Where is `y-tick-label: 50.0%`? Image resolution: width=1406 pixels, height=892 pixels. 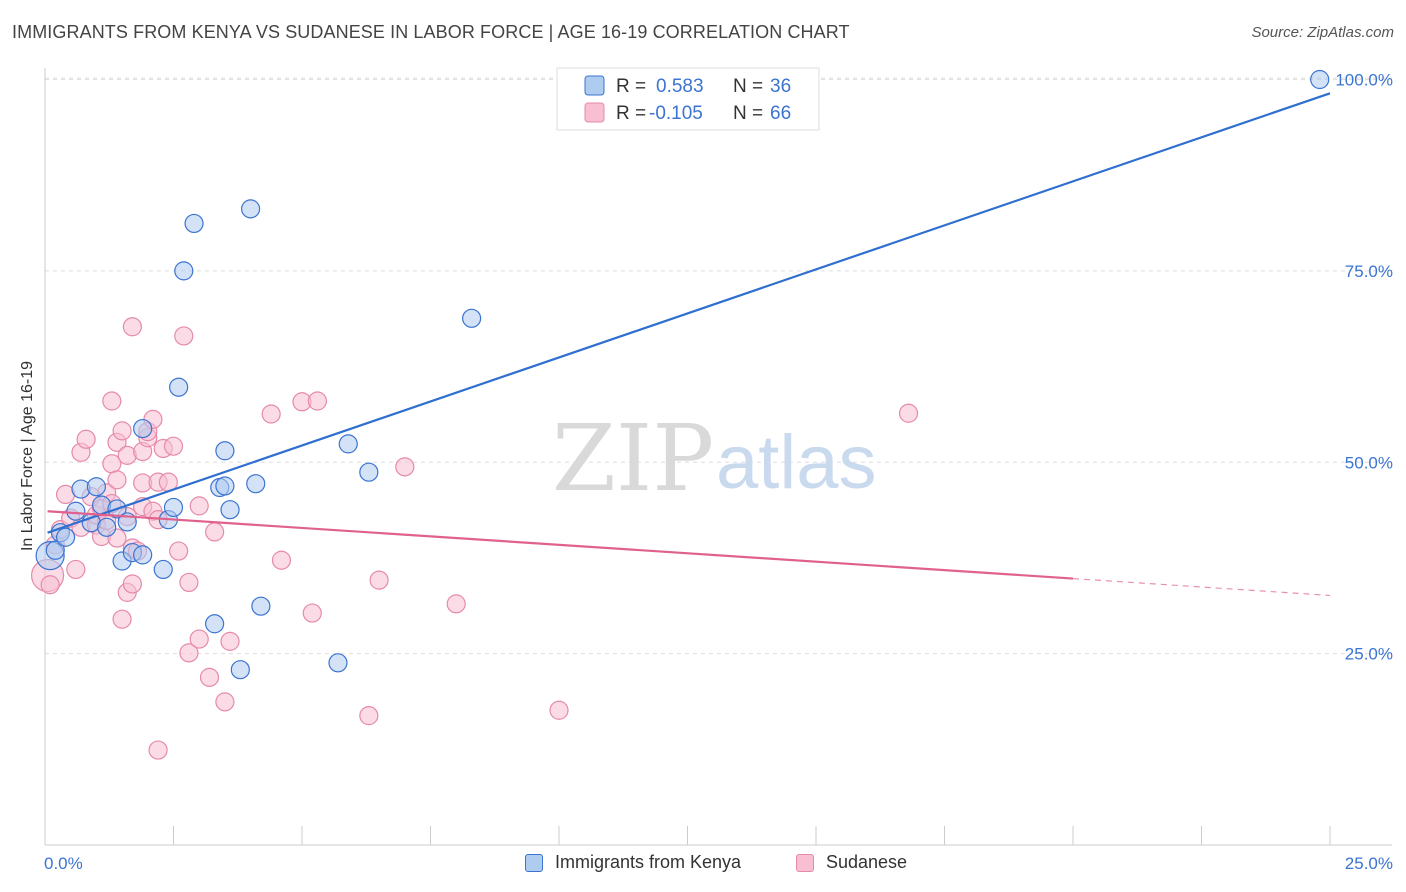 y-tick-label: 50.0% is located at coordinates (1369, 462).